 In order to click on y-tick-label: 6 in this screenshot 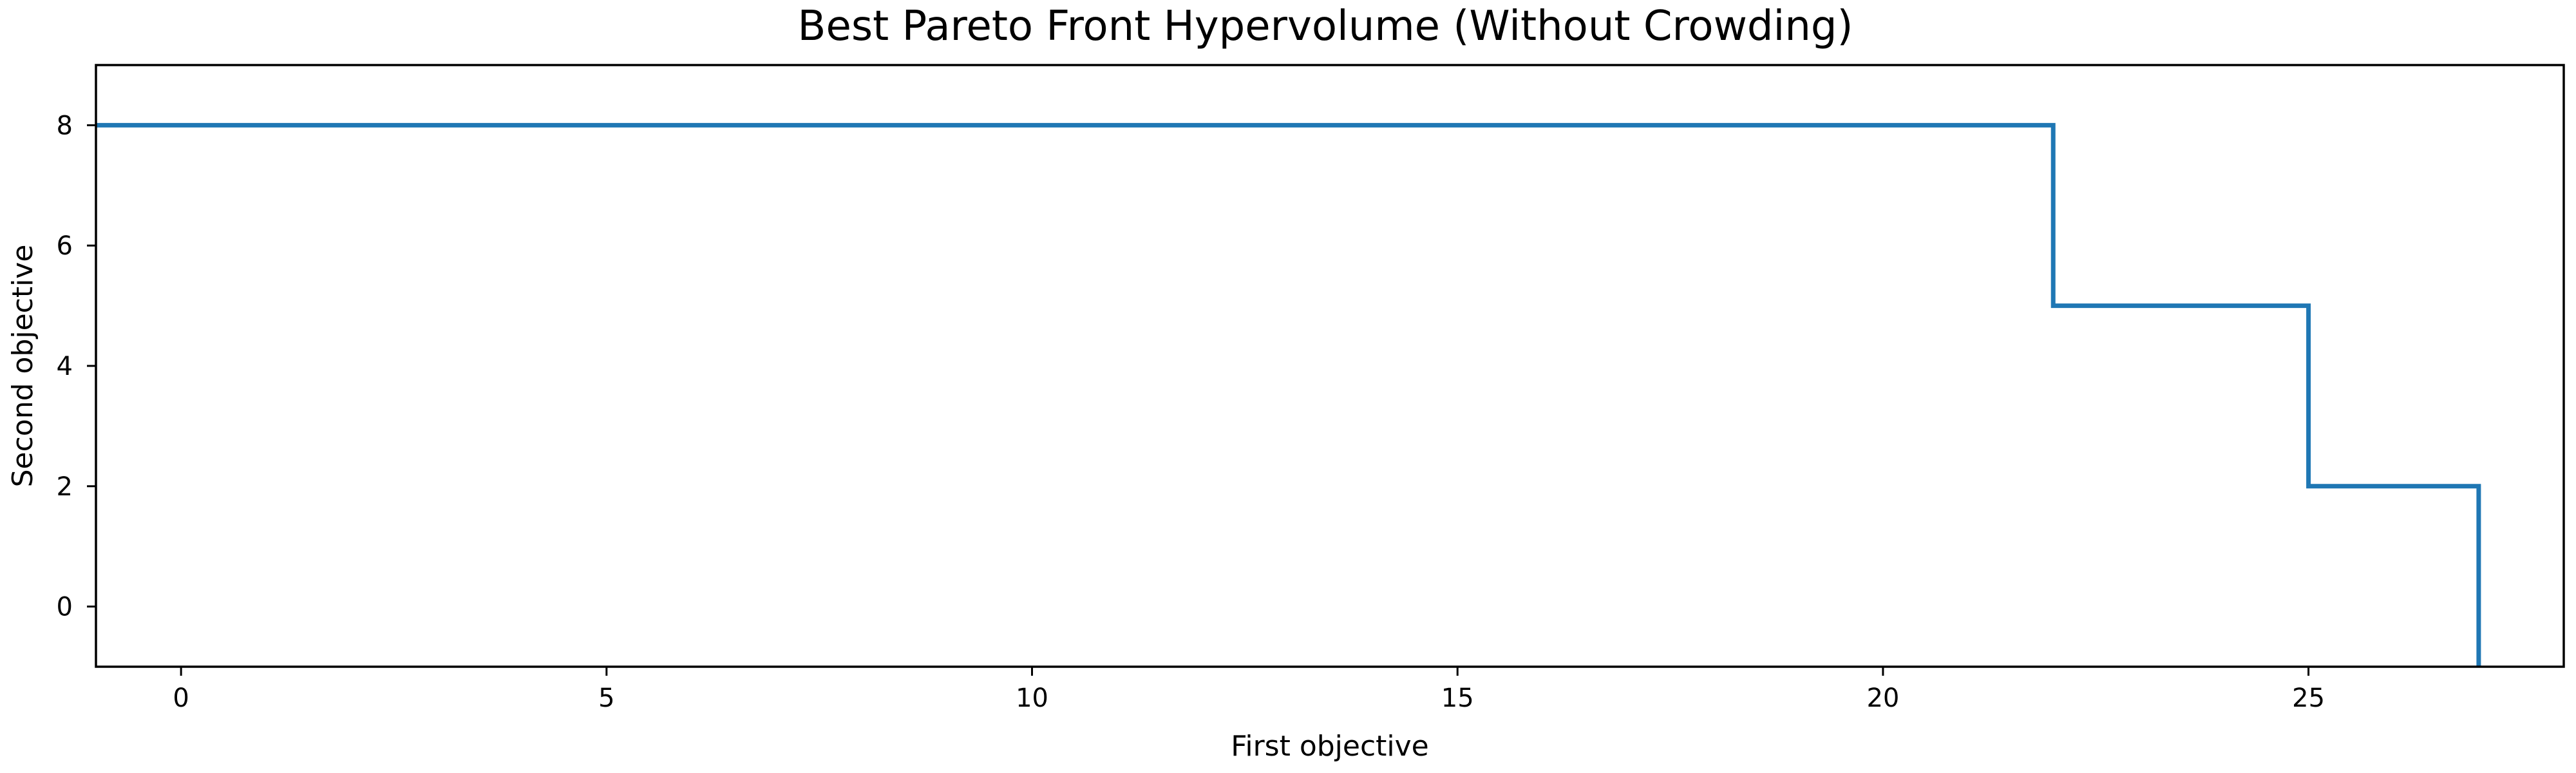, I will do `click(65, 246)`.